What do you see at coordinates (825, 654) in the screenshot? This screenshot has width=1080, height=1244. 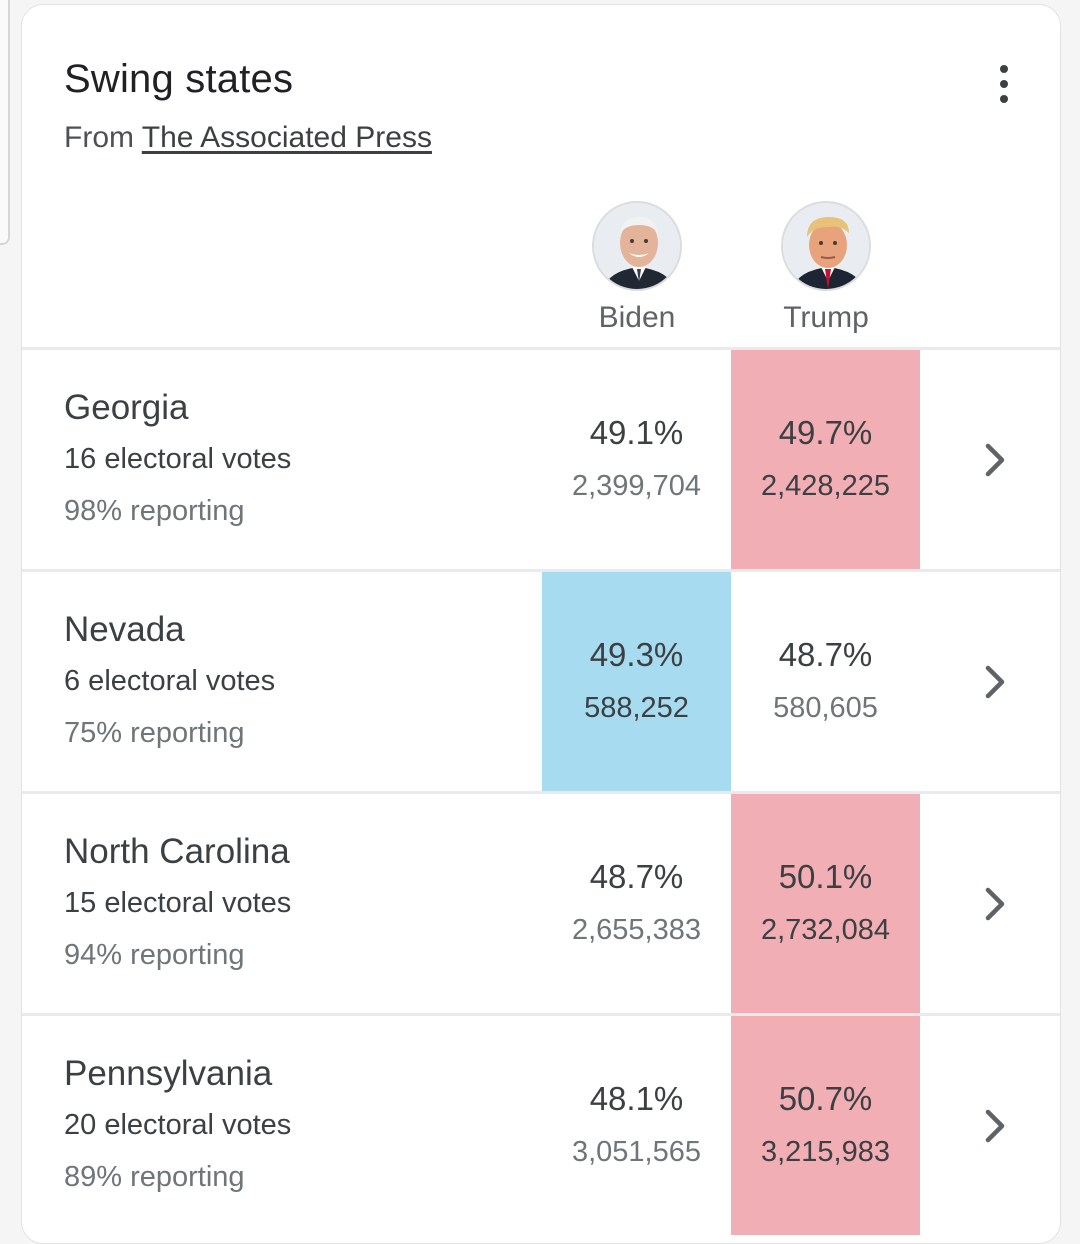 I see `trump-percent: 48.7%` at bounding box center [825, 654].